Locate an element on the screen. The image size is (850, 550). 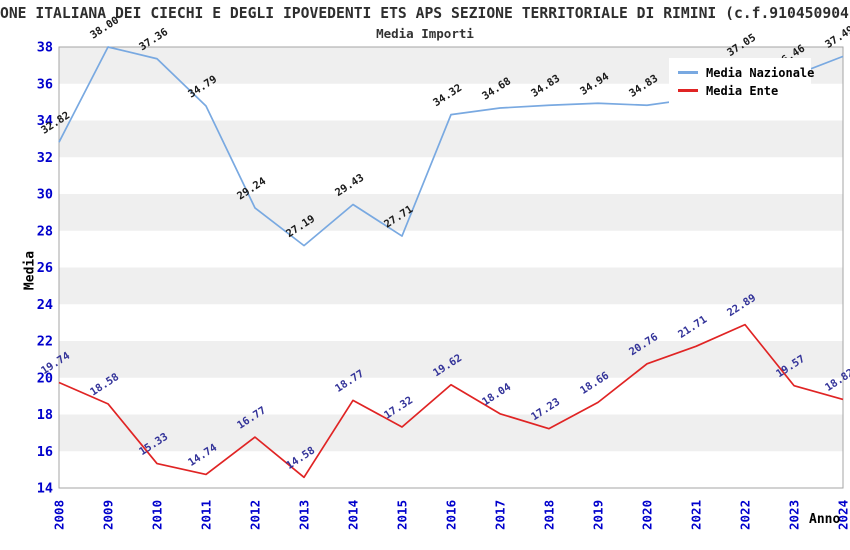
y-tick-label: 36 is located at coordinates (45, 84).